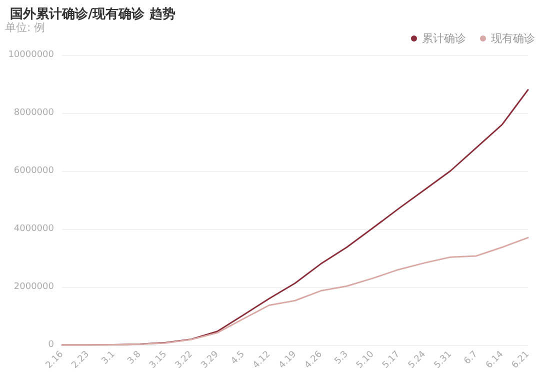 This screenshot has width=550, height=387. I want to click on y-tick-label: 8000000, so click(34, 113).